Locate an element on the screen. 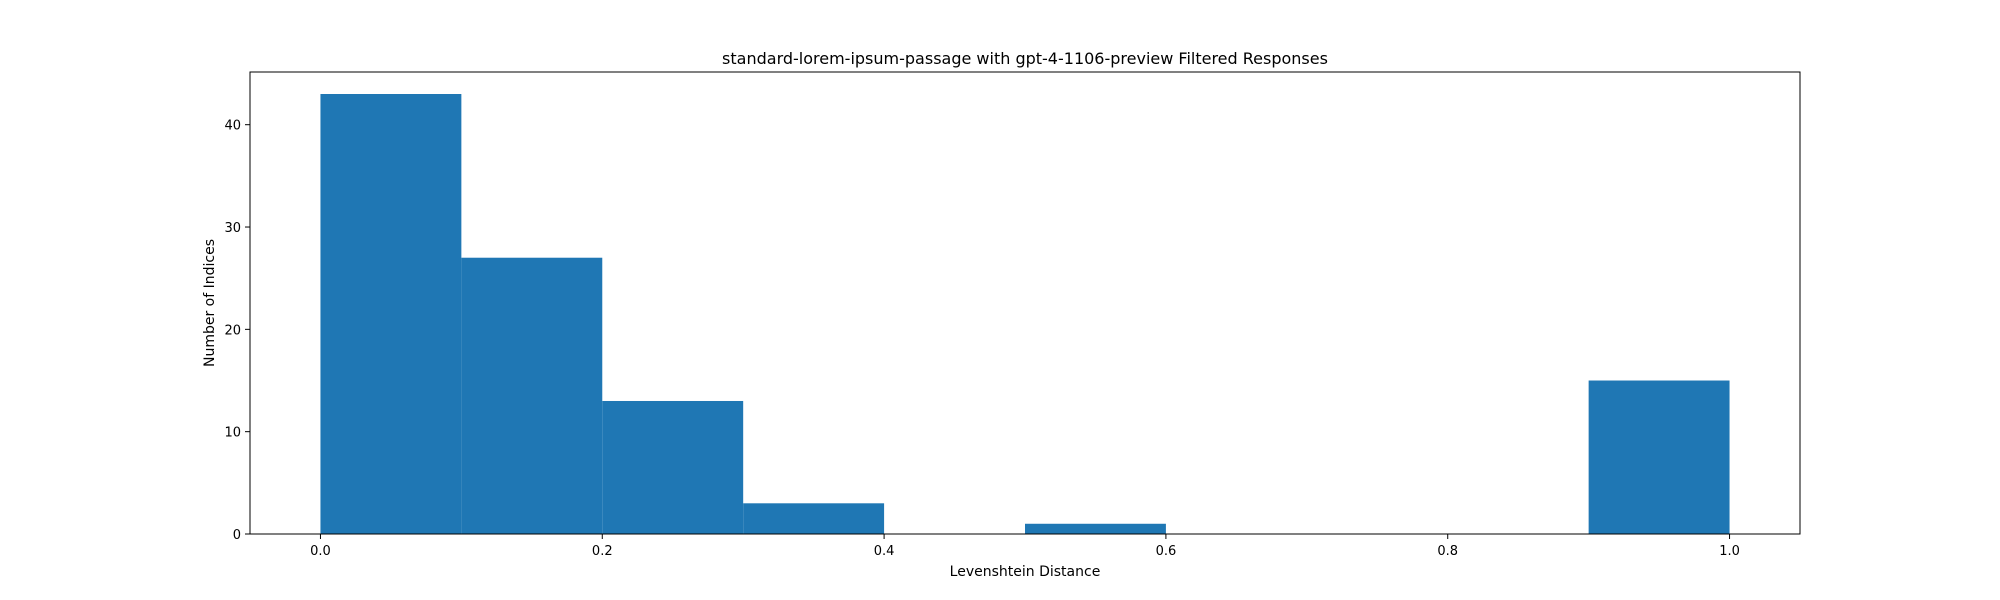 Image resolution: width=2000 pixels, height=600 pixels. y-axis-ticks: 0 10 20 30 40 is located at coordinates (237, 331).